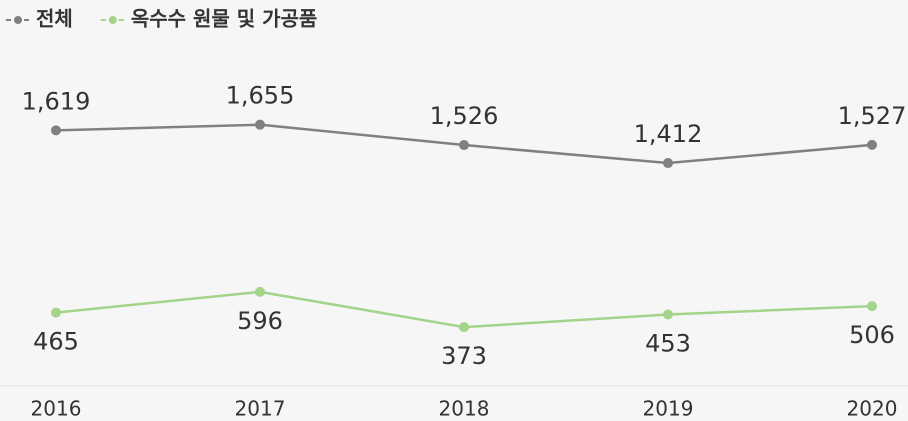 The height and width of the screenshot is (421, 908). Describe the element at coordinates (668, 409) in the screenshot. I see `x-tick-label: 2019` at that location.